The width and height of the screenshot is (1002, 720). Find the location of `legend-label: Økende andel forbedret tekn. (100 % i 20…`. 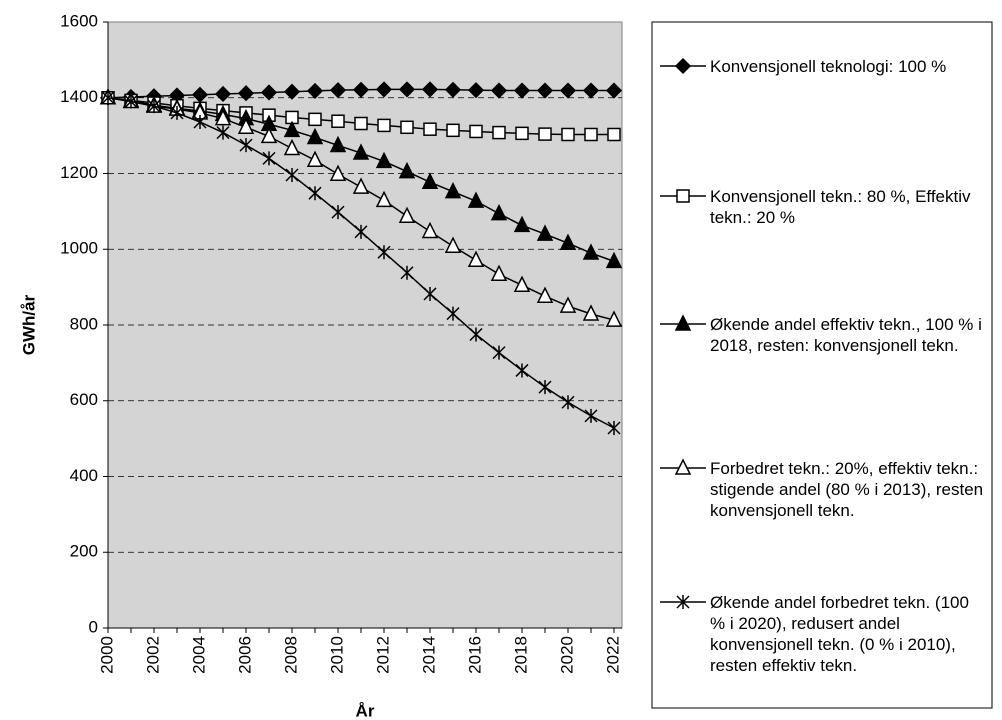

legend-label: Økende andel forbedret tekn. (100 % i 20… is located at coordinates (839, 634).